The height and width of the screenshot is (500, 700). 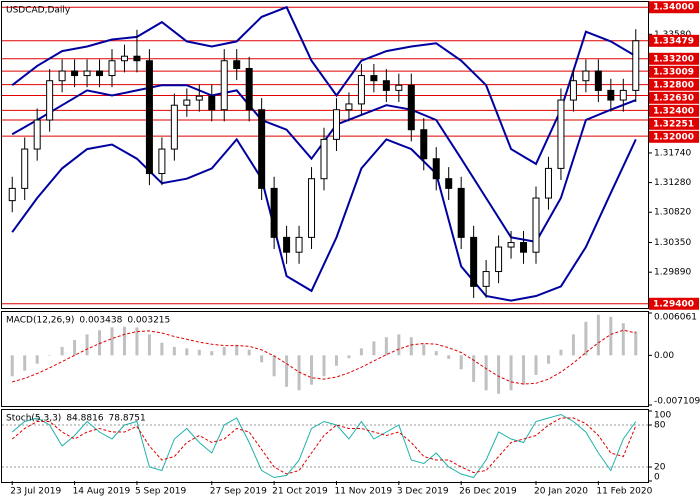 What do you see at coordinates (33, 419) in the screenshot?
I see `indicator-label: Stoch(5,3,3)` at bounding box center [33, 419].